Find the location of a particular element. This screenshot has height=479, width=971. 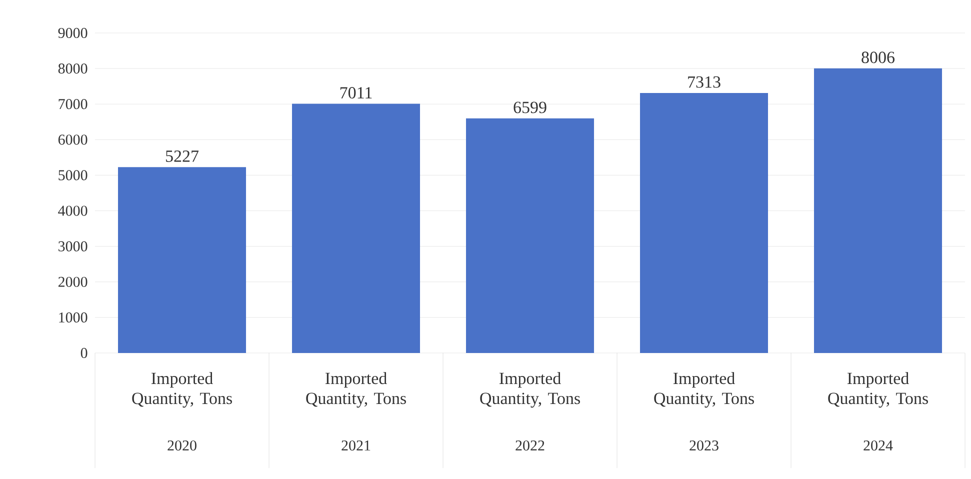

y-tick-label: 4000 is located at coordinates (73, 211).